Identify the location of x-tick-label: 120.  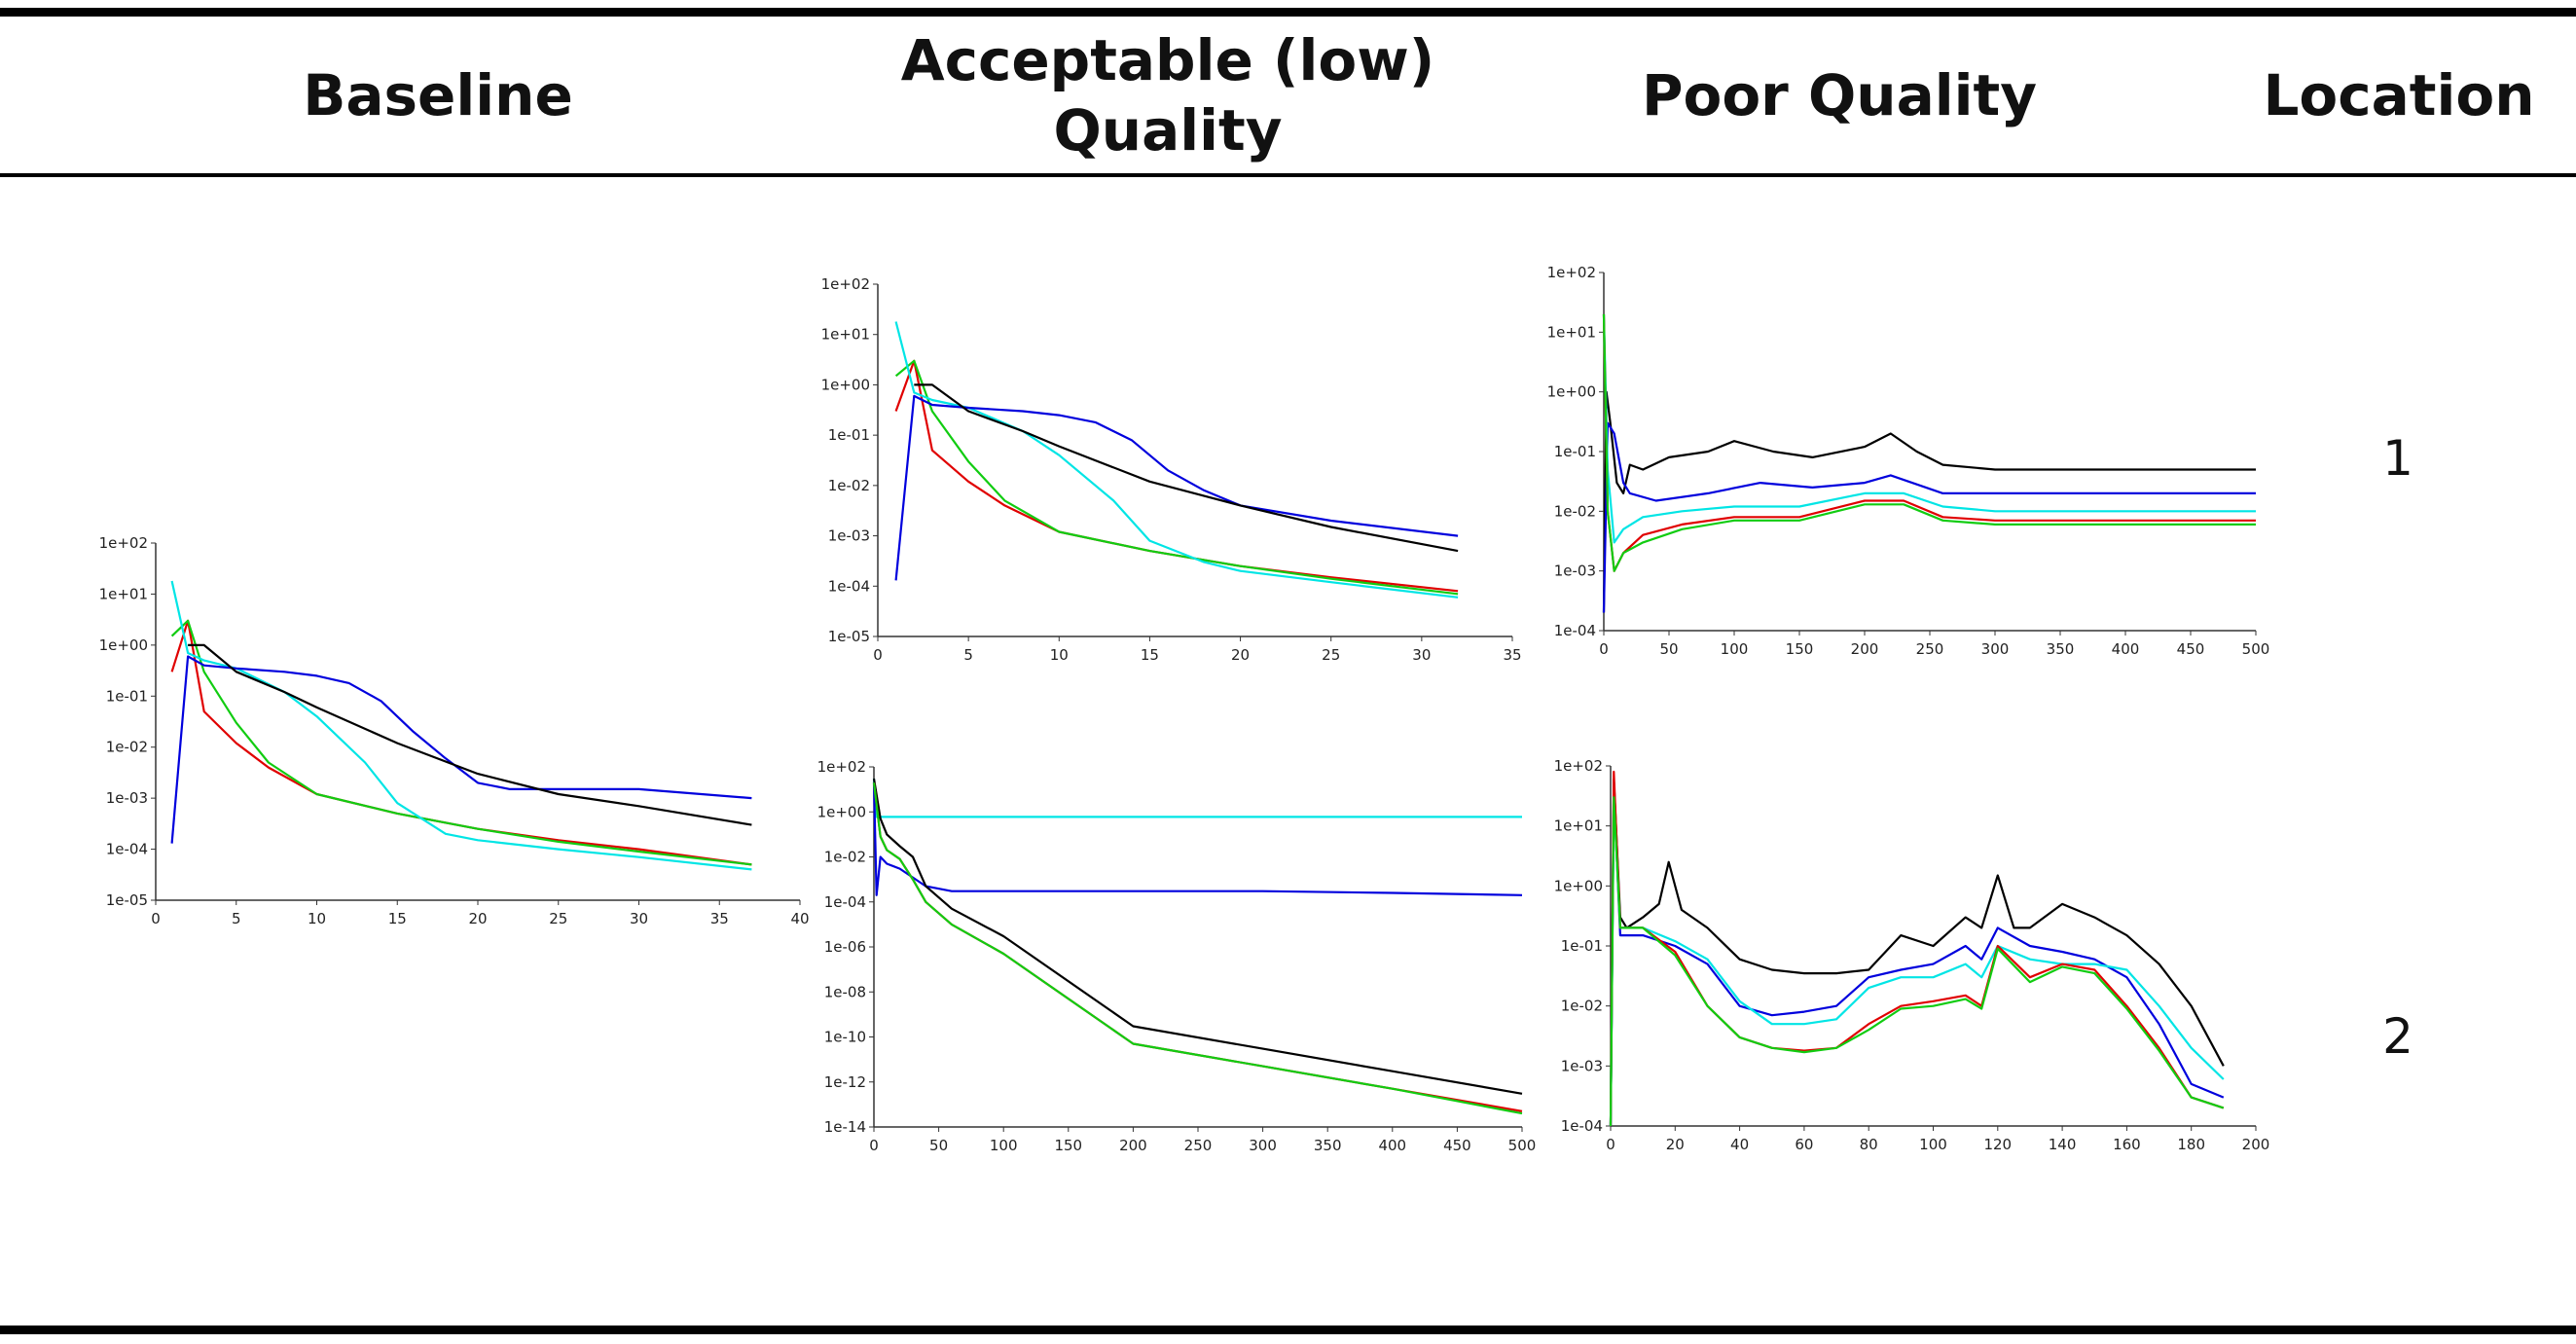
(1997, 1144).